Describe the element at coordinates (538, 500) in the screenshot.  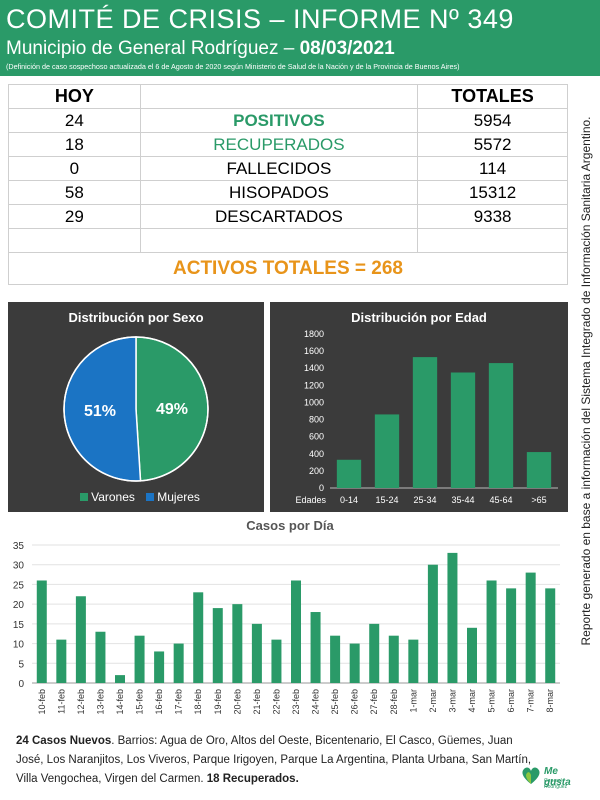
I see `x-tick-label: >65` at that location.